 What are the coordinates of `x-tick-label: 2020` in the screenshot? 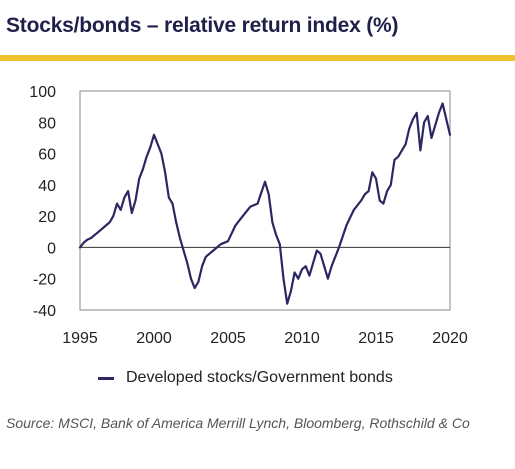 It's located at (450, 338).